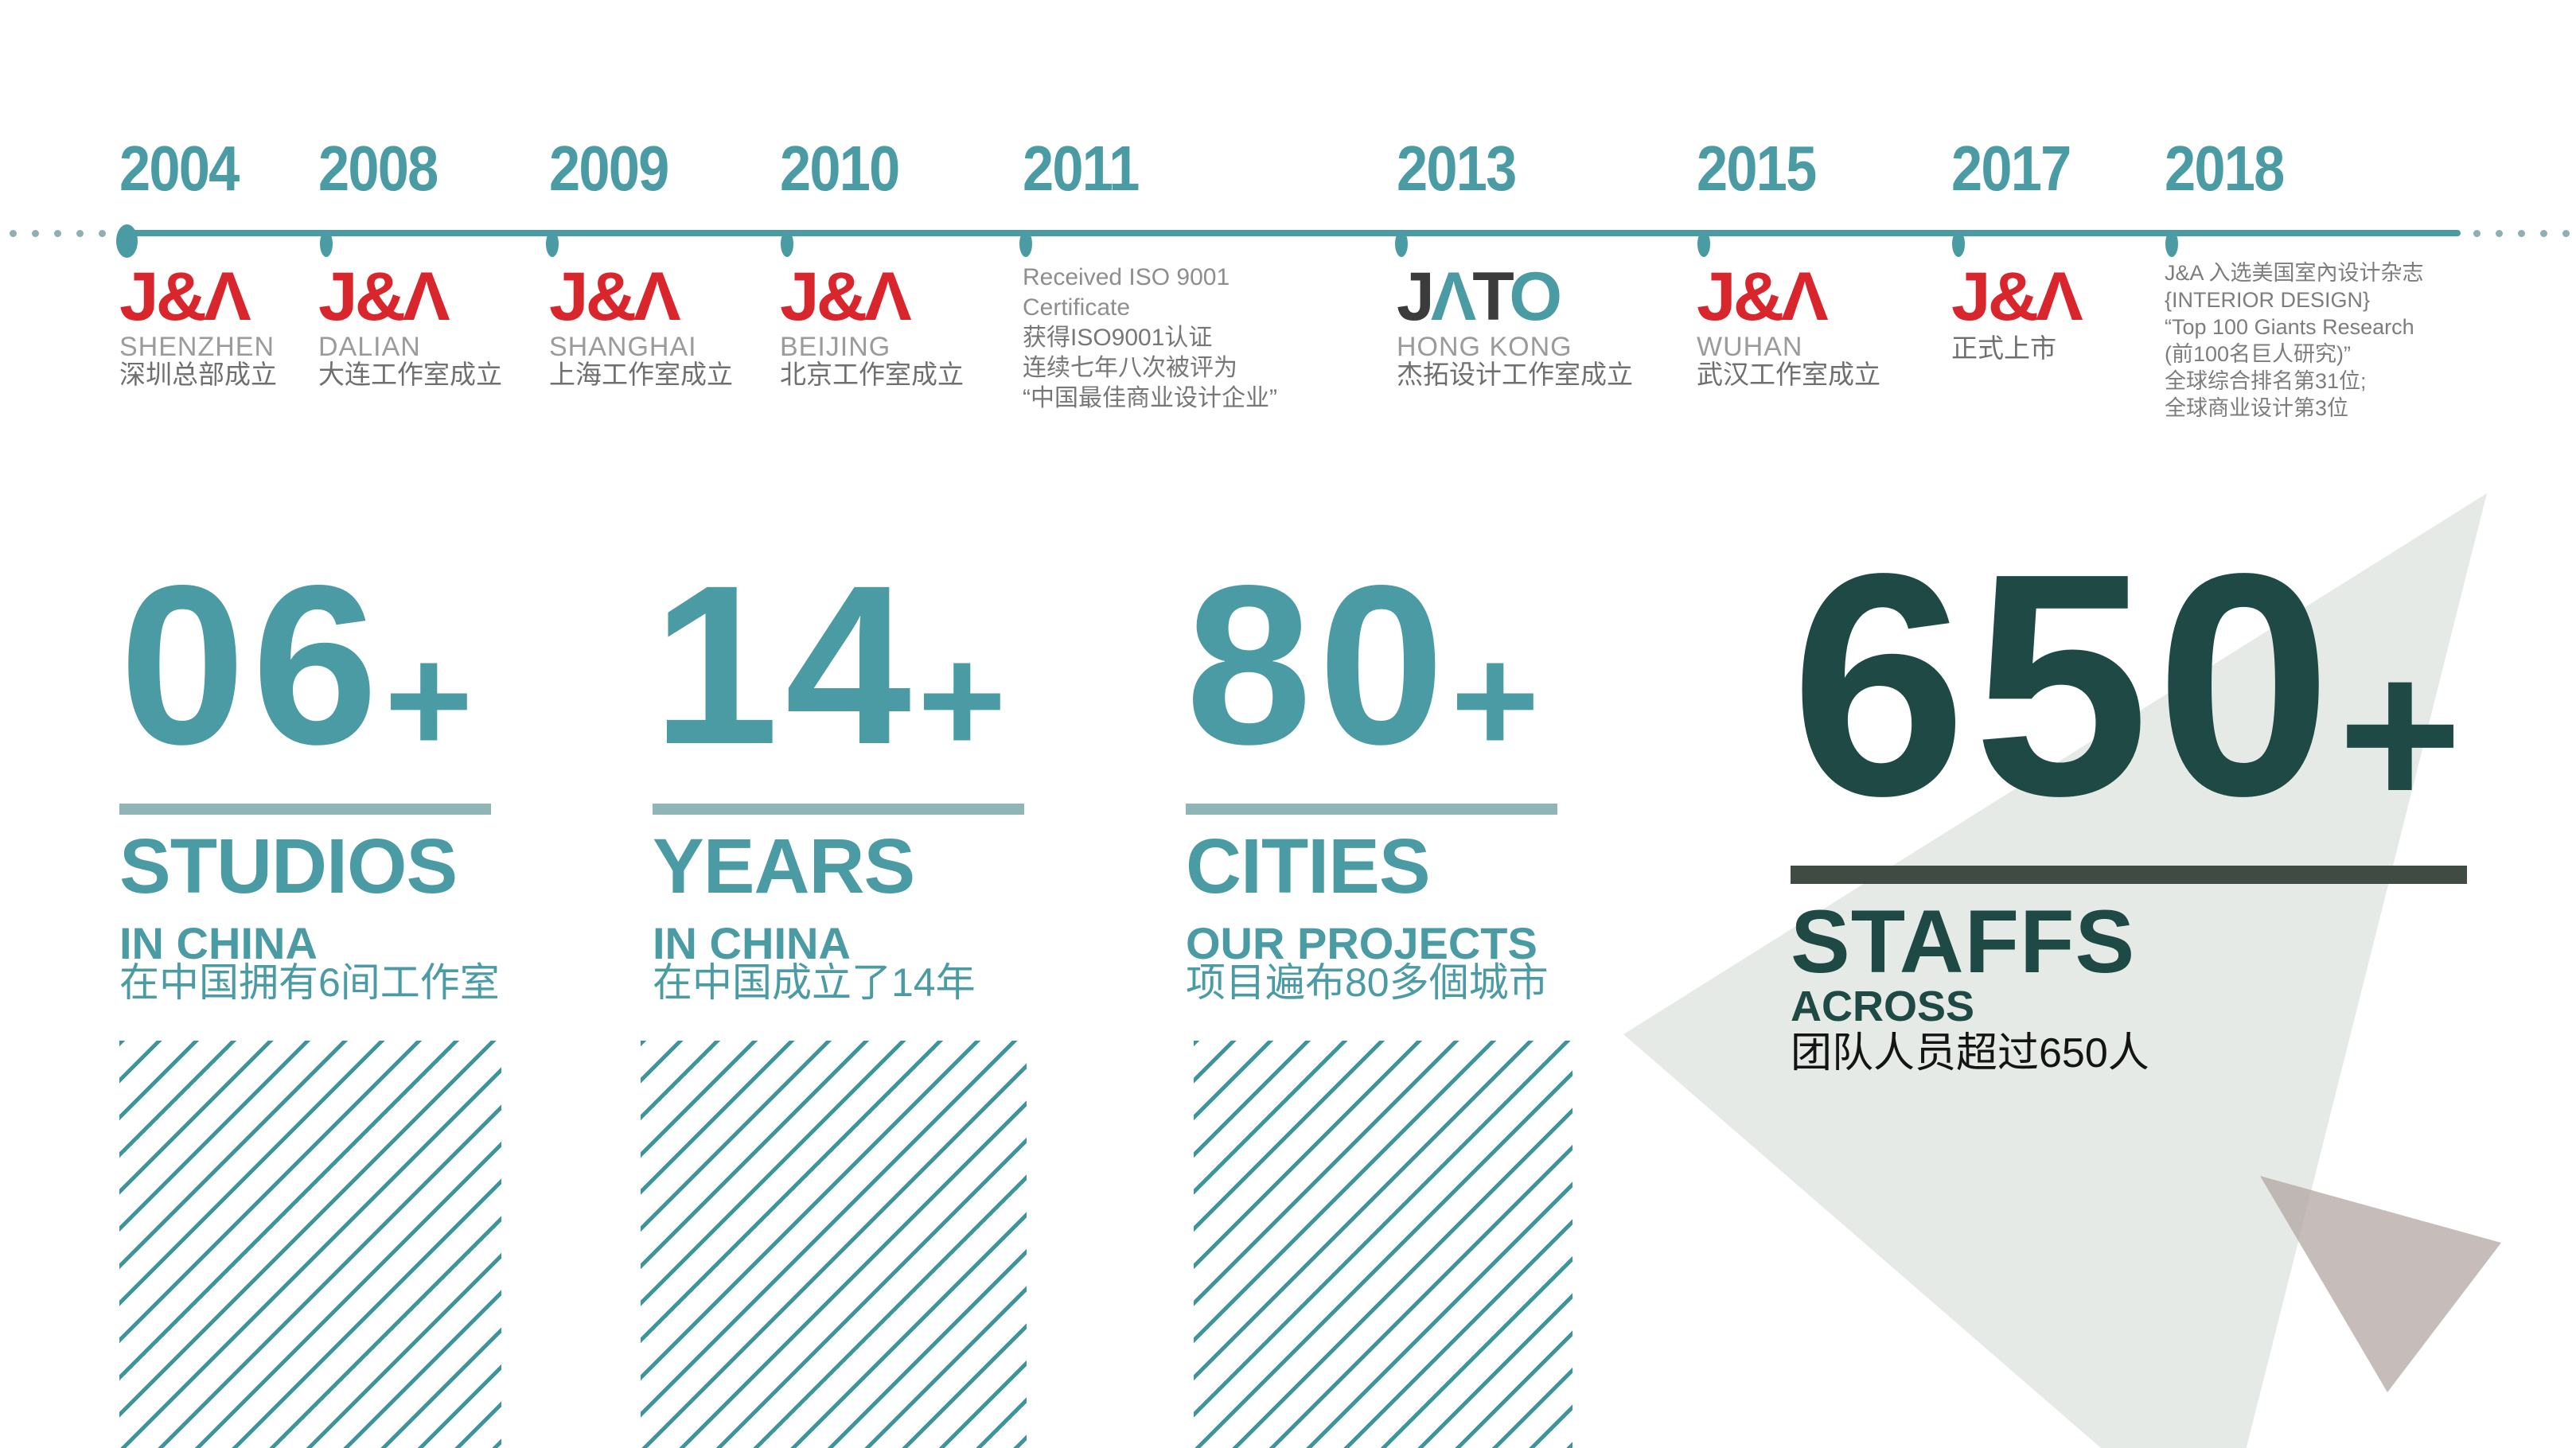 This screenshot has height=1448, width=2576. I want to click on stat-label: STAFFS, so click(1963, 941).